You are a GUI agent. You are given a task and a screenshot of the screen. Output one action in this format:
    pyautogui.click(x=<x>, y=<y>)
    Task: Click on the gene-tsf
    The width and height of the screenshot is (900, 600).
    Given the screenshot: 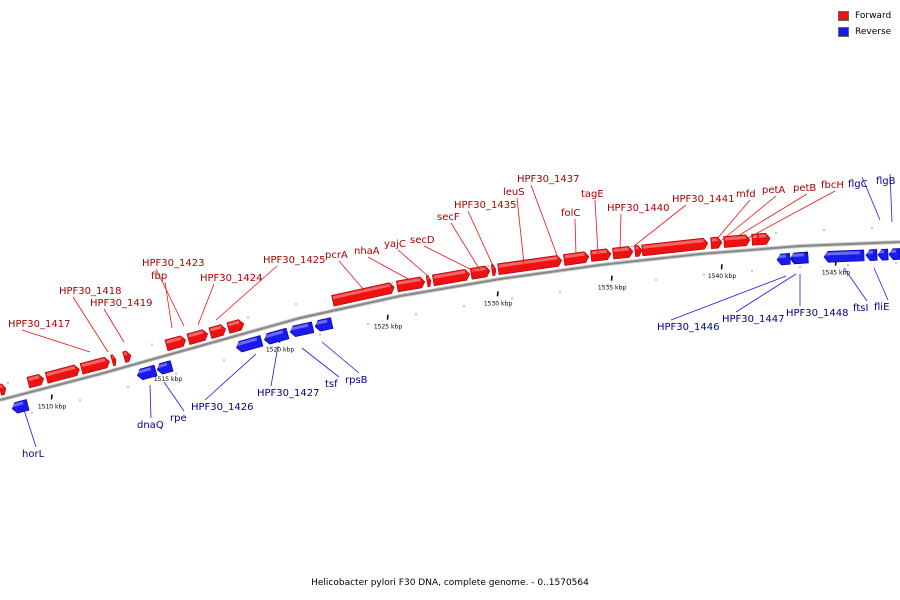 What is the action you would take?
    pyautogui.click(x=302, y=329)
    